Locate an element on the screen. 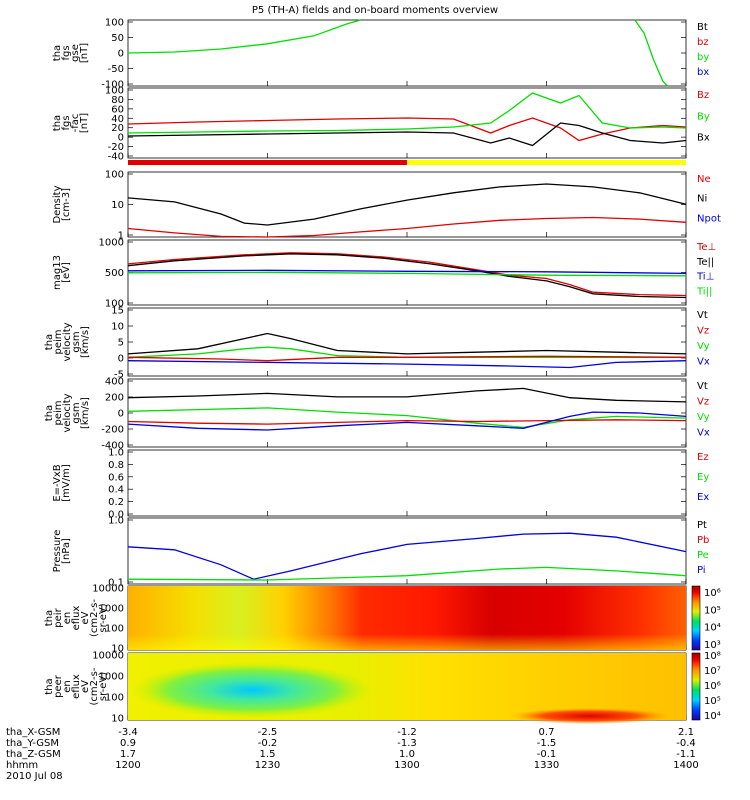 Image resolution: width=750 pixels, height=800 pixels. series-line-Vx is located at coordinates (407, 421).